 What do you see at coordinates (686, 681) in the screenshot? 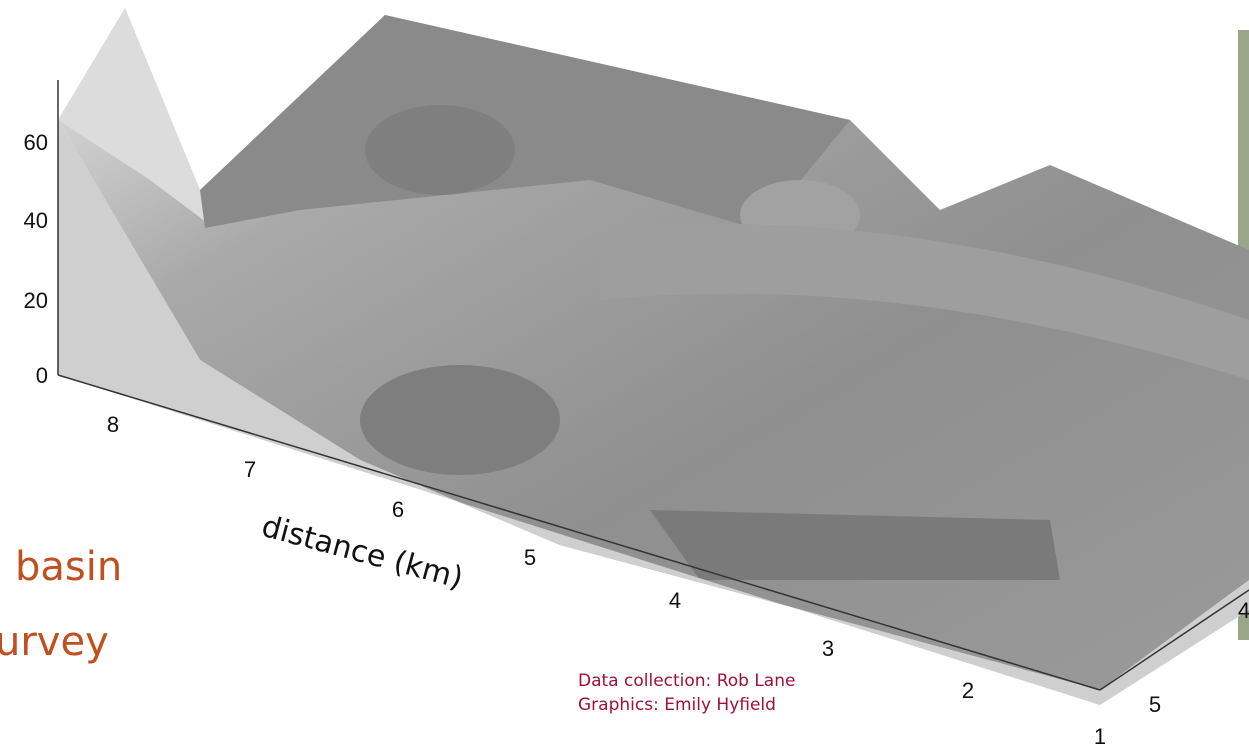
I see `credit: Data collection: Rob Lane` at bounding box center [686, 681].